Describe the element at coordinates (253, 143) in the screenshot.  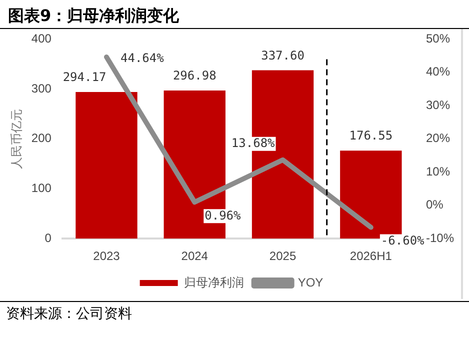
I see `data-label: 13.68%` at that location.